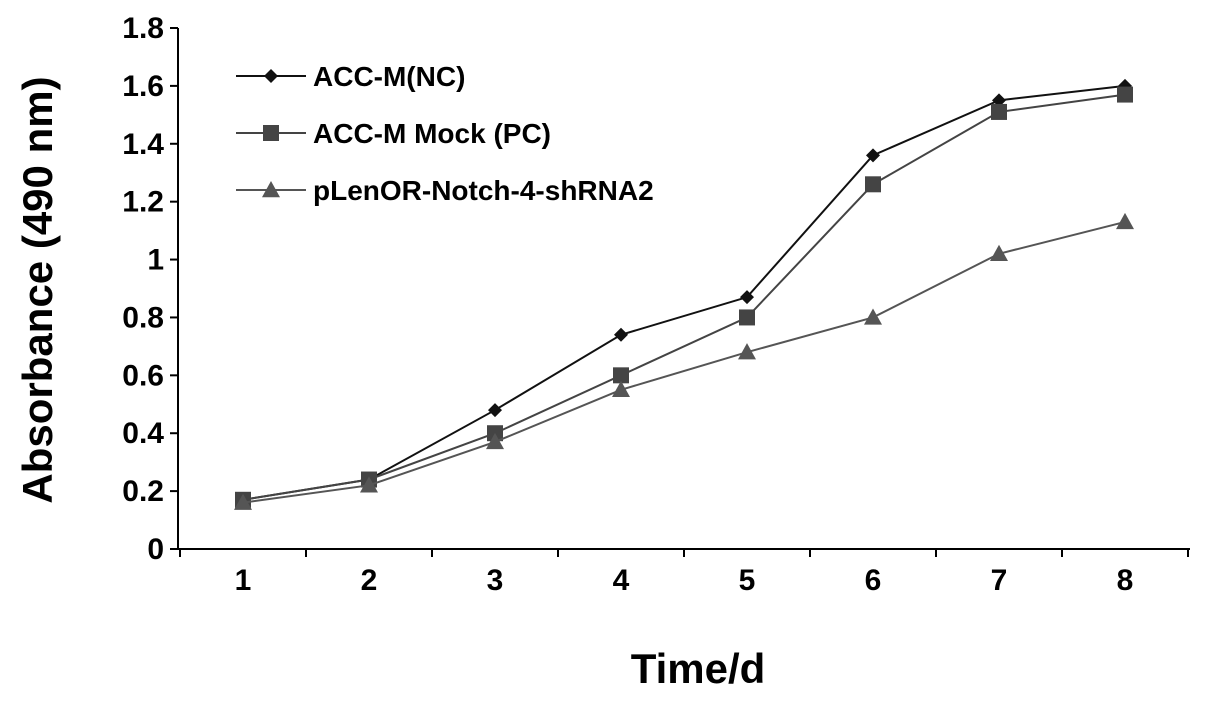 Image resolution: width=1205 pixels, height=703 pixels. What do you see at coordinates (432, 133) in the screenshot?
I see `legend-label: ACC-M Mock (PC)` at bounding box center [432, 133].